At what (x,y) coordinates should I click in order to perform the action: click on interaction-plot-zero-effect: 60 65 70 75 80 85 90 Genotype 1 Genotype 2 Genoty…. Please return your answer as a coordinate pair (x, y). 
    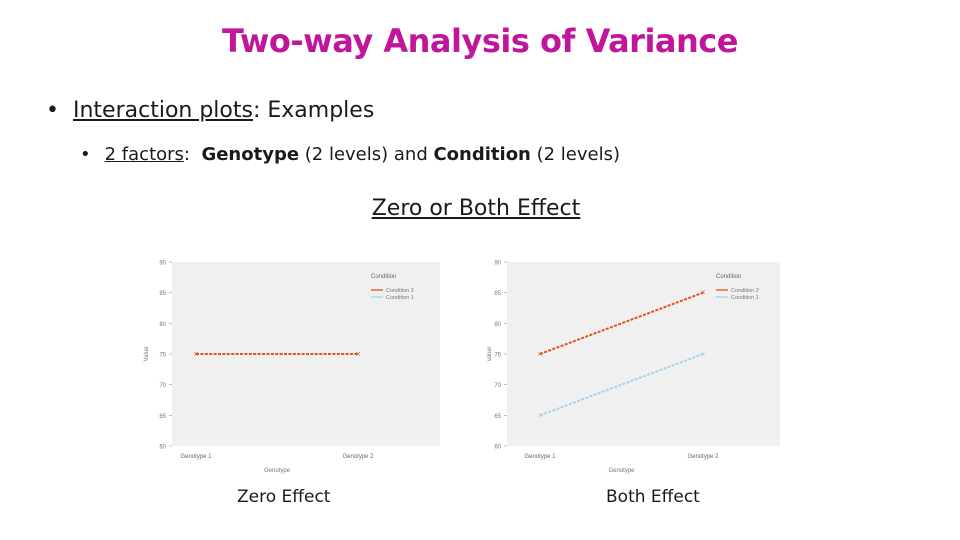
    Looking at the image, I should click on (292, 367).